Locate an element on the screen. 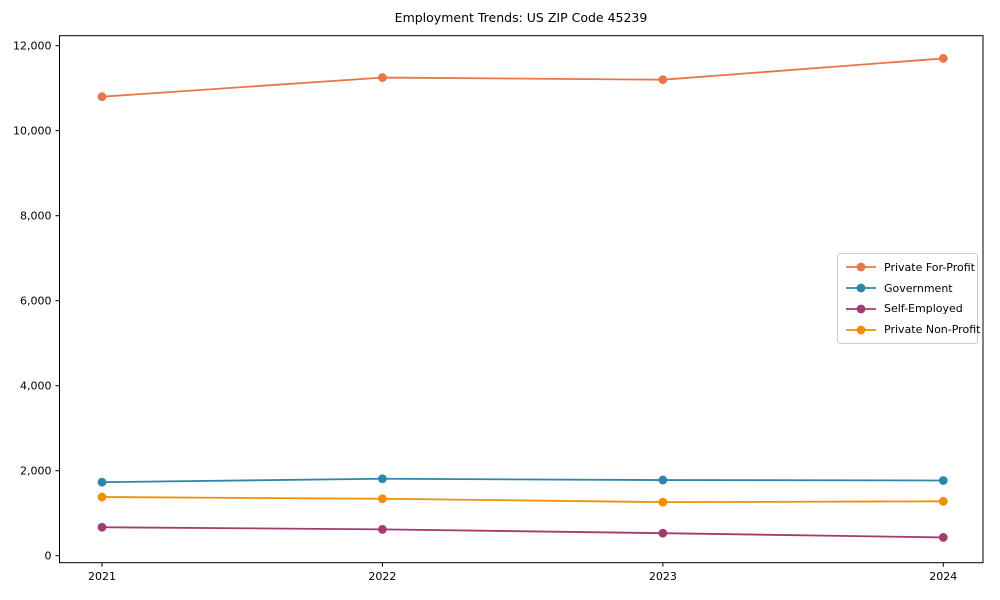 Image resolution: width=1000 pixels, height=600 pixels. data-point-government-2023 is located at coordinates (663, 480).